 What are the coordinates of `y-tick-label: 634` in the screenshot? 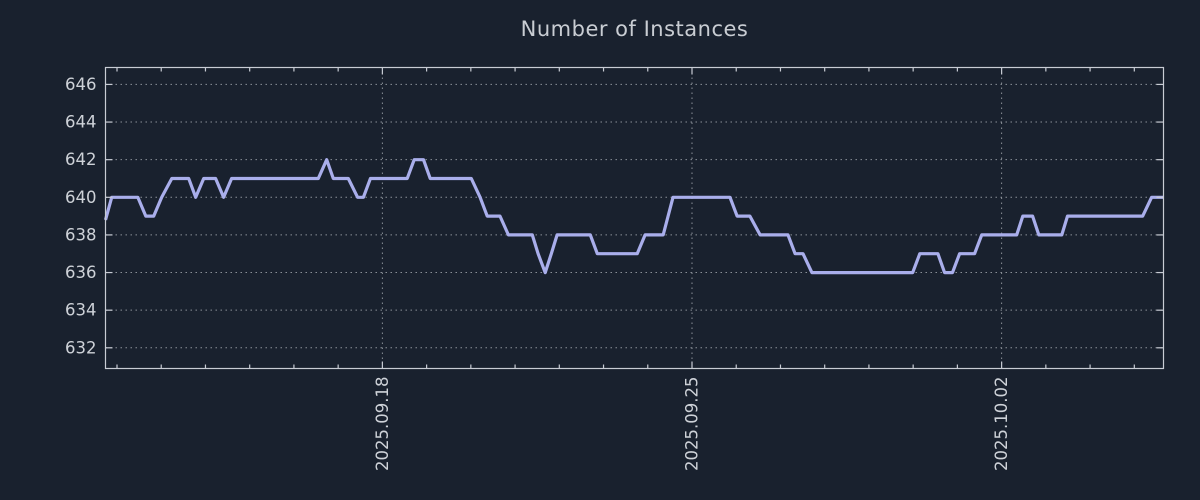 It's located at (81, 310).